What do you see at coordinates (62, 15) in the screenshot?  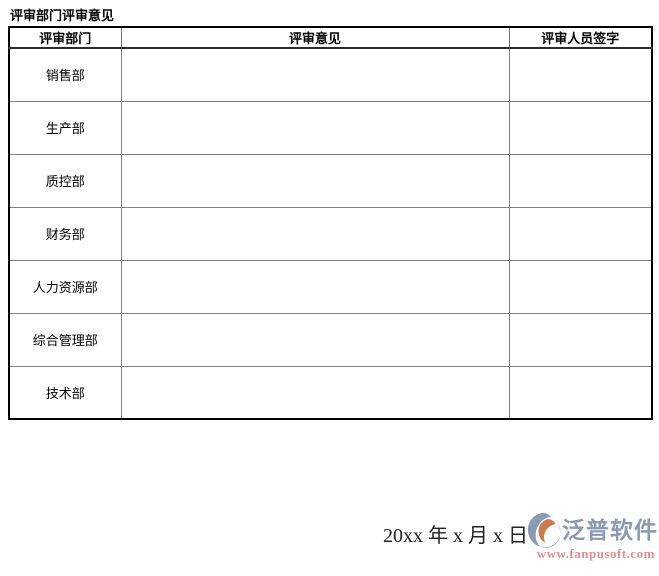 I see `page-title: 评审部门评审意见` at bounding box center [62, 15].